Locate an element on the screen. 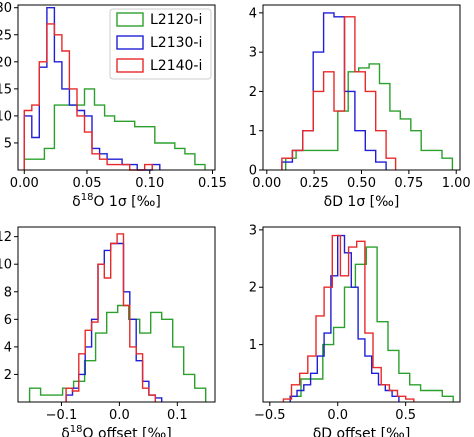 This screenshot has width=474, height=437. x-axis-label: δ18O 1σ [‰] is located at coordinates (116, 201).